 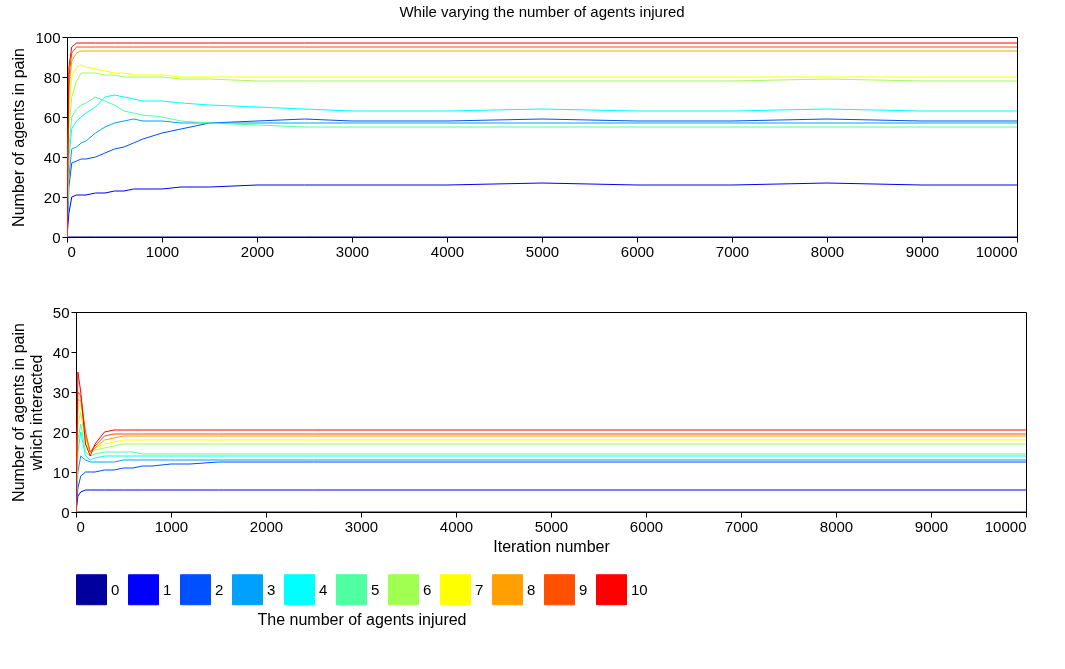 What do you see at coordinates (427, 589) in the screenshot?
I see `legend-label: 6` at bounding box center [427, 589].